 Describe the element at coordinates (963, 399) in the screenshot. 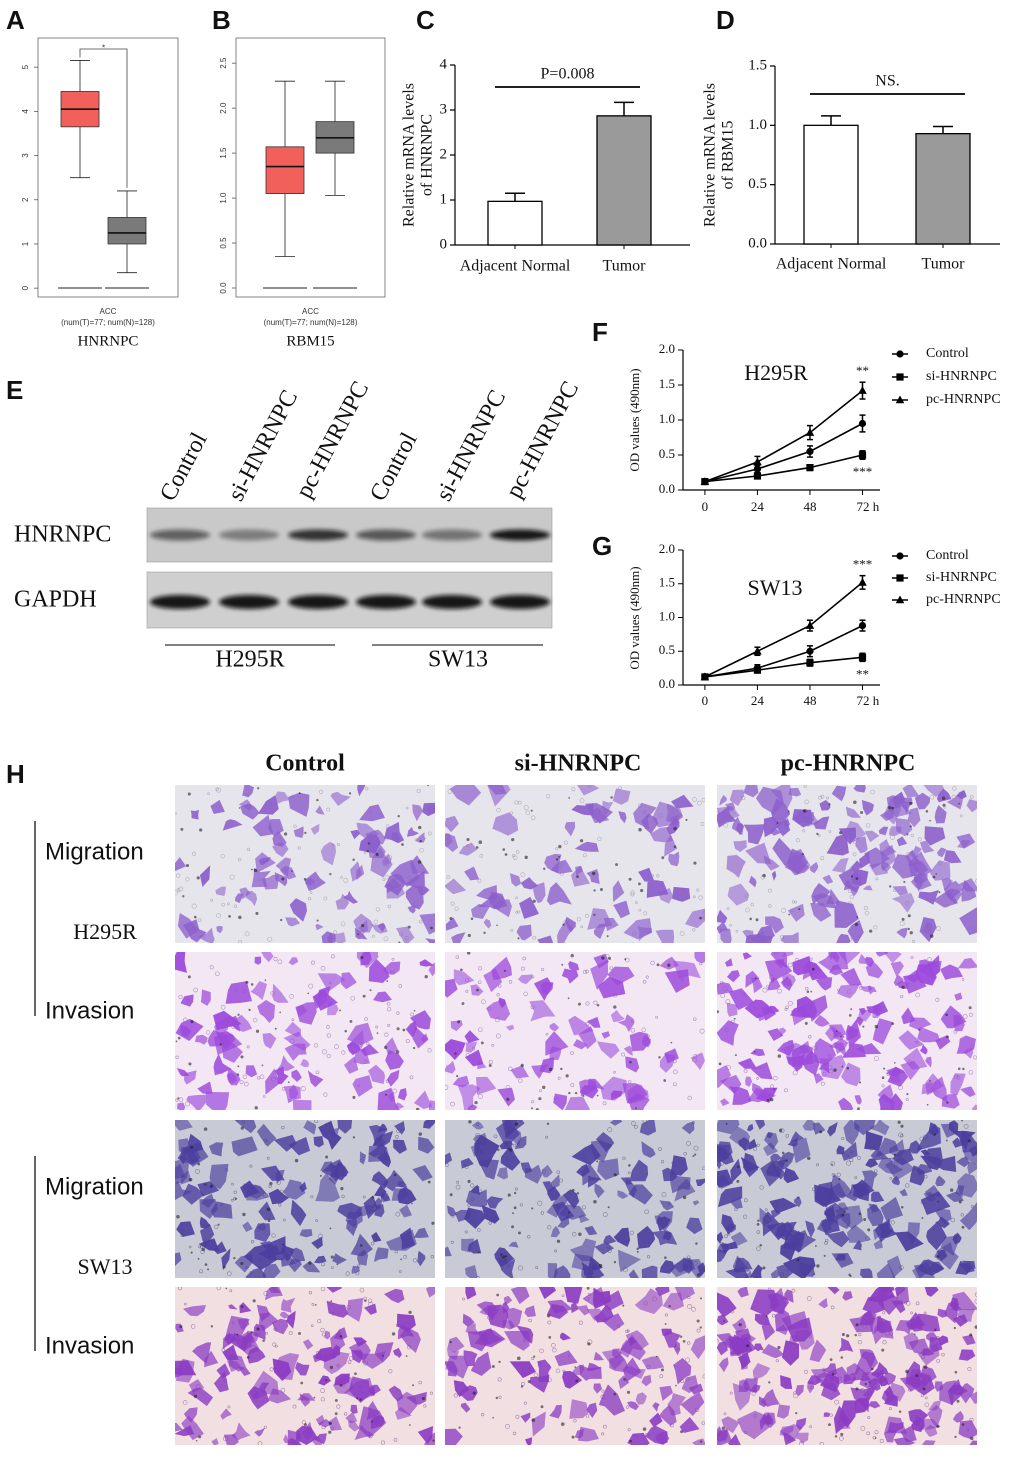

I see `legend-label: pc-HNRNPC` at that location.